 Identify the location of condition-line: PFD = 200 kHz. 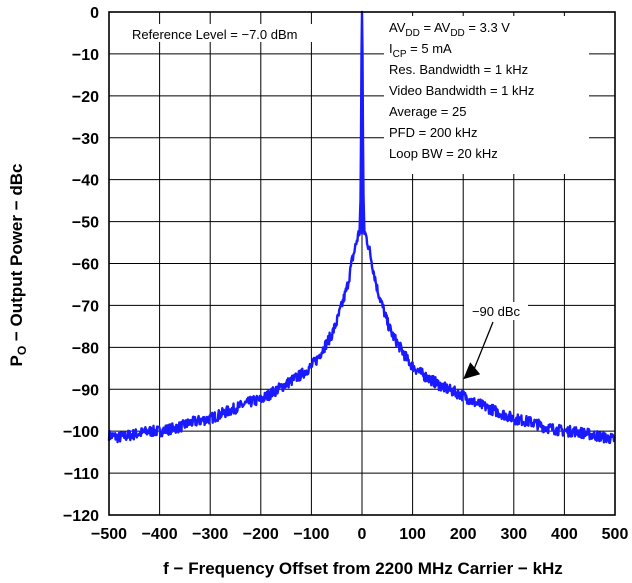
(433, 132).